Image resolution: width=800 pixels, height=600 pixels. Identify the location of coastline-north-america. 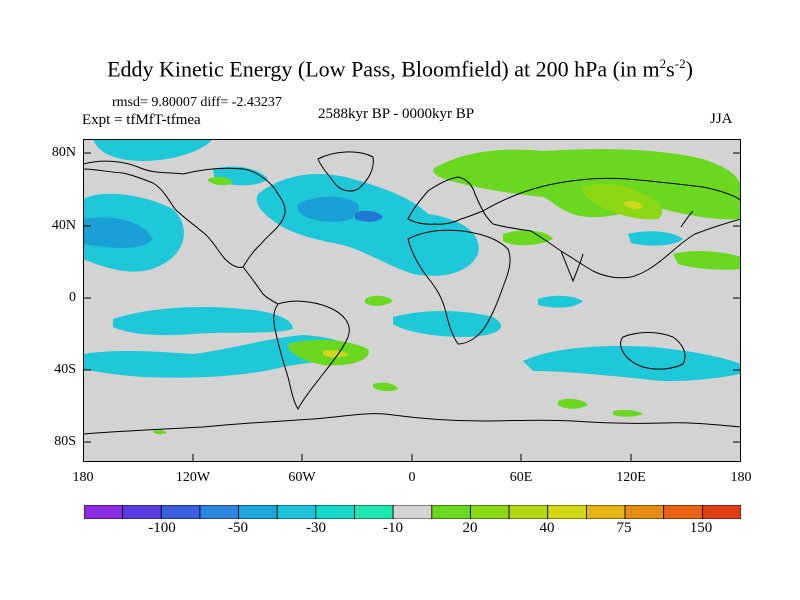
(184, 214).